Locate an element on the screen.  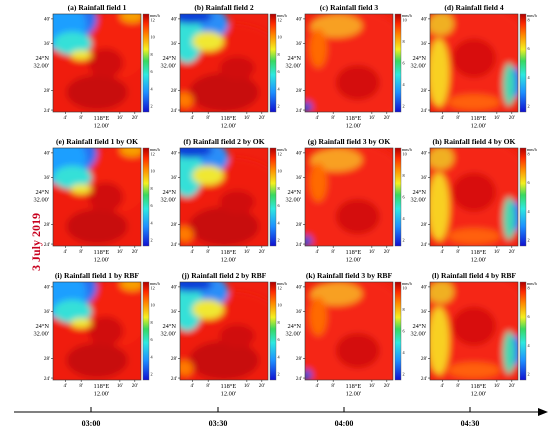
scale-tick-label: 6 is located at coordinates (279, 205).